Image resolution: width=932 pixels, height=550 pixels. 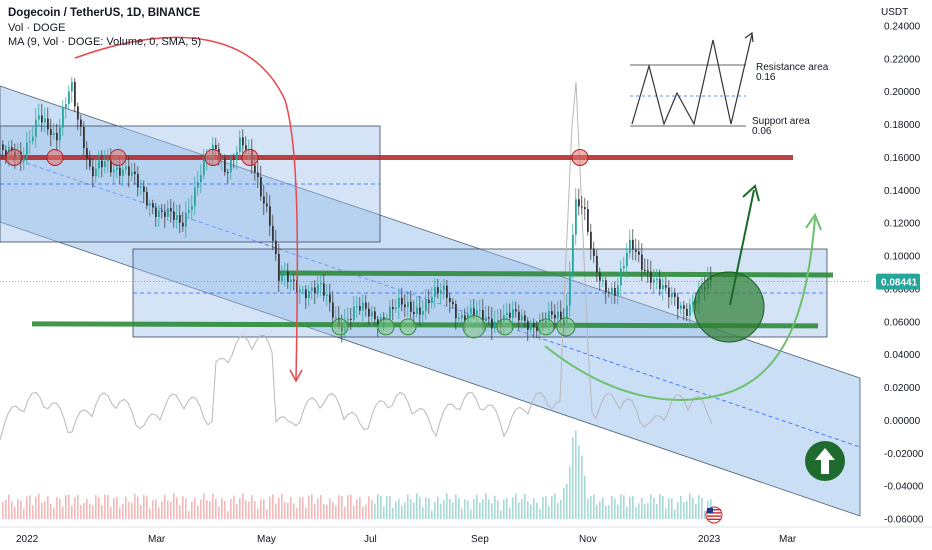 I want to click on red-arrow-head, so click(x=296, y=376).